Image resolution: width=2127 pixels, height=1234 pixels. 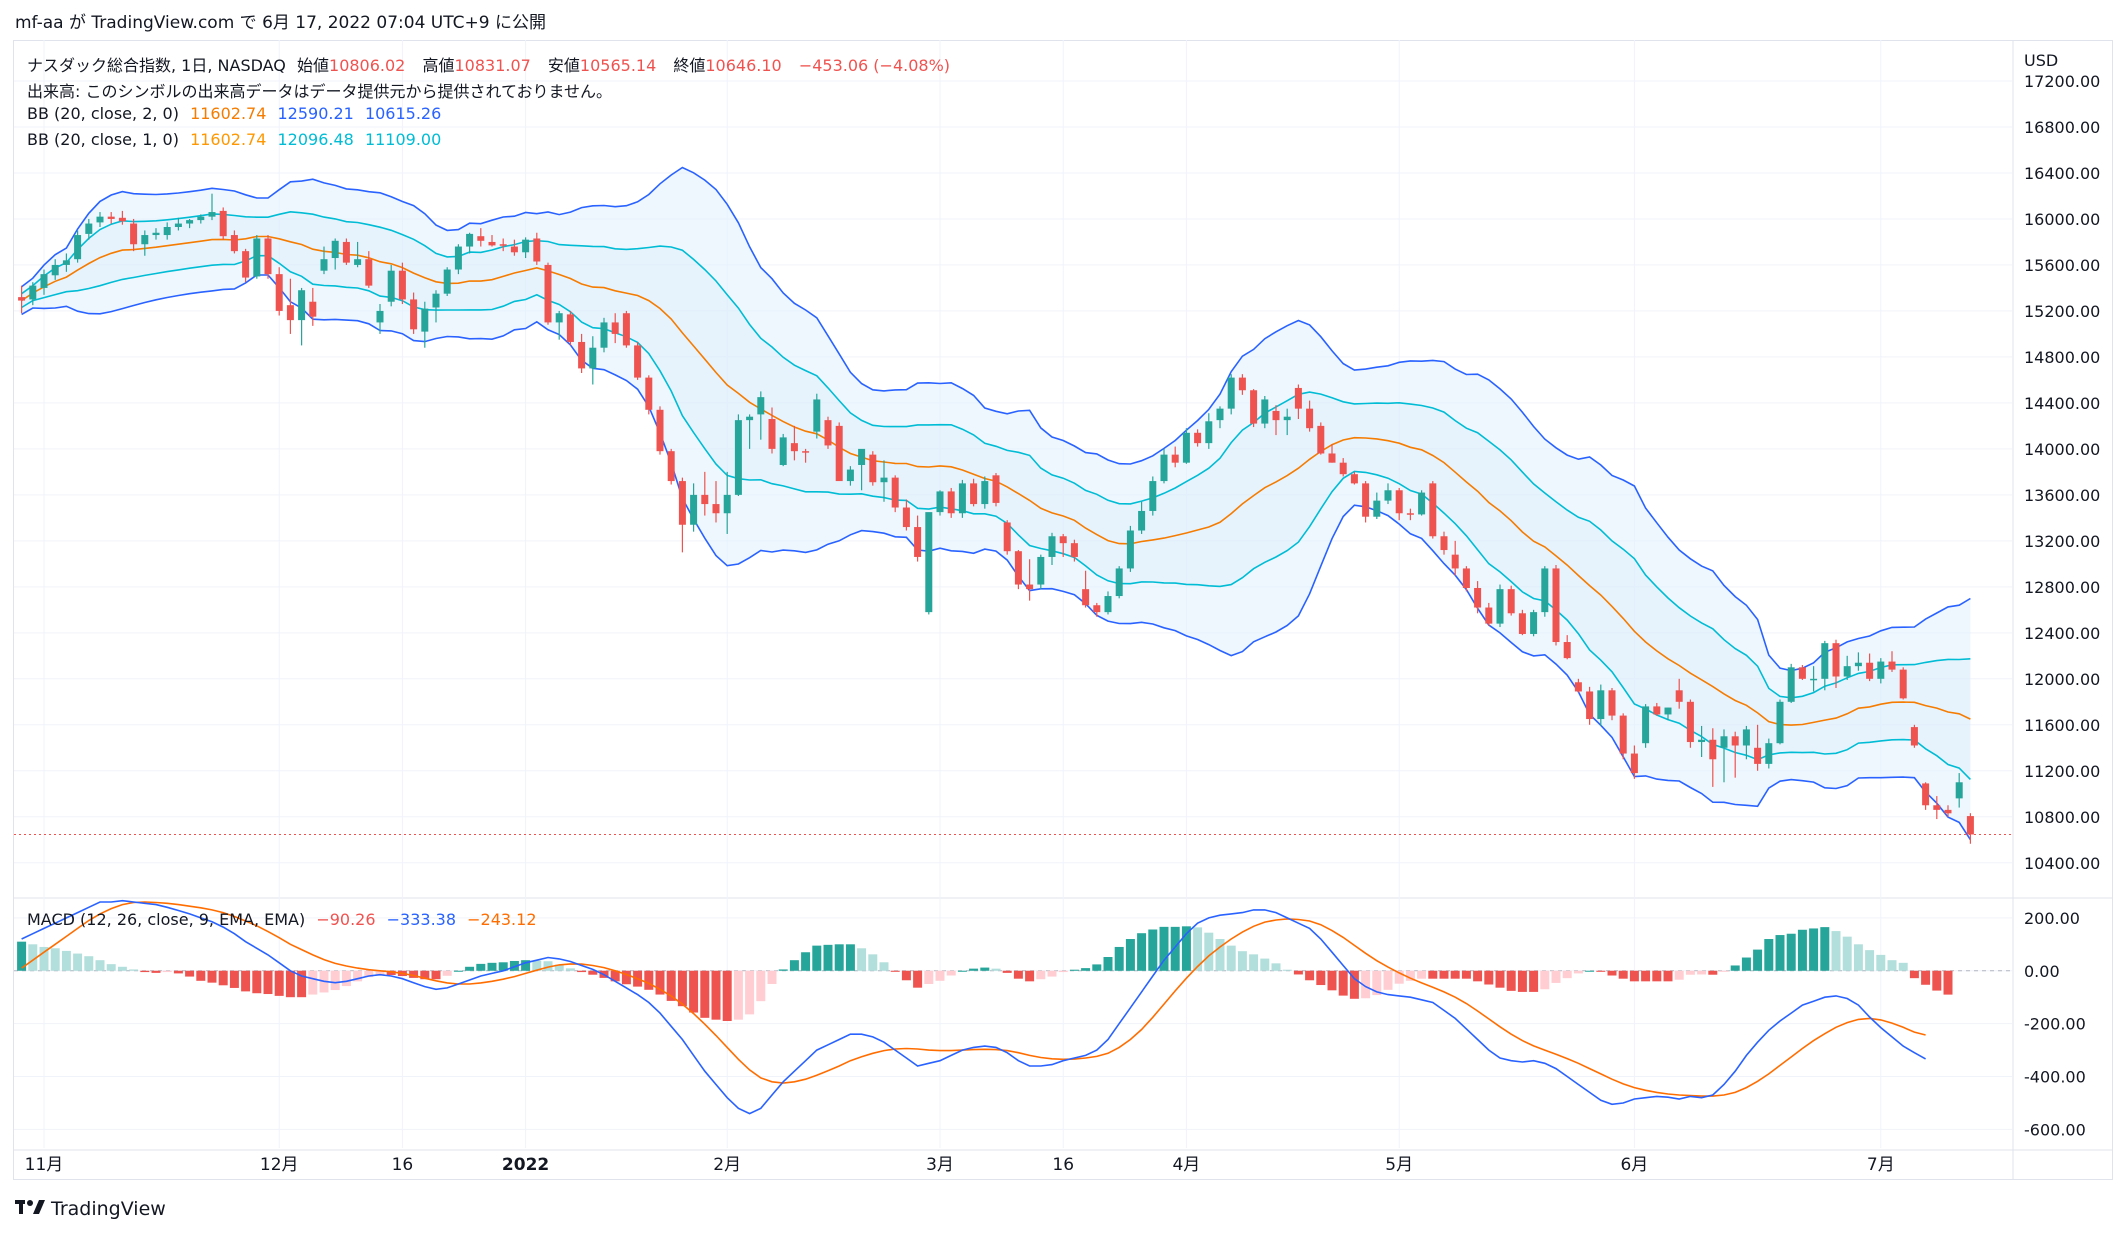 I want to click on bb1-basis: 11602.74, so click(x=228, y=139).